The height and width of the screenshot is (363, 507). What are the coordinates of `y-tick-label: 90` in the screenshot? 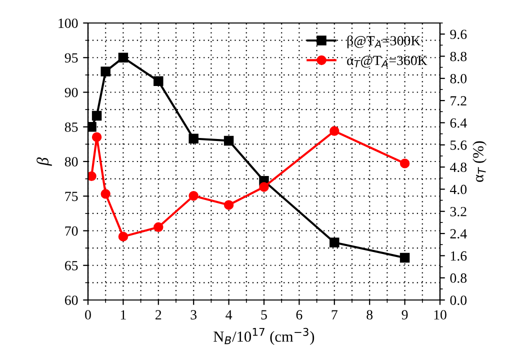 It's located at (71, 93).